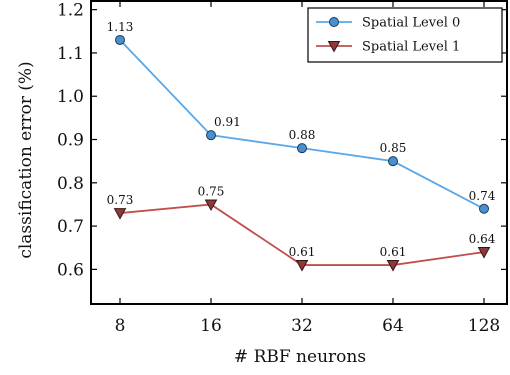 The image size is (510, 375). I want to click on legend-label: Spatial Level 0, so click(411, 23).